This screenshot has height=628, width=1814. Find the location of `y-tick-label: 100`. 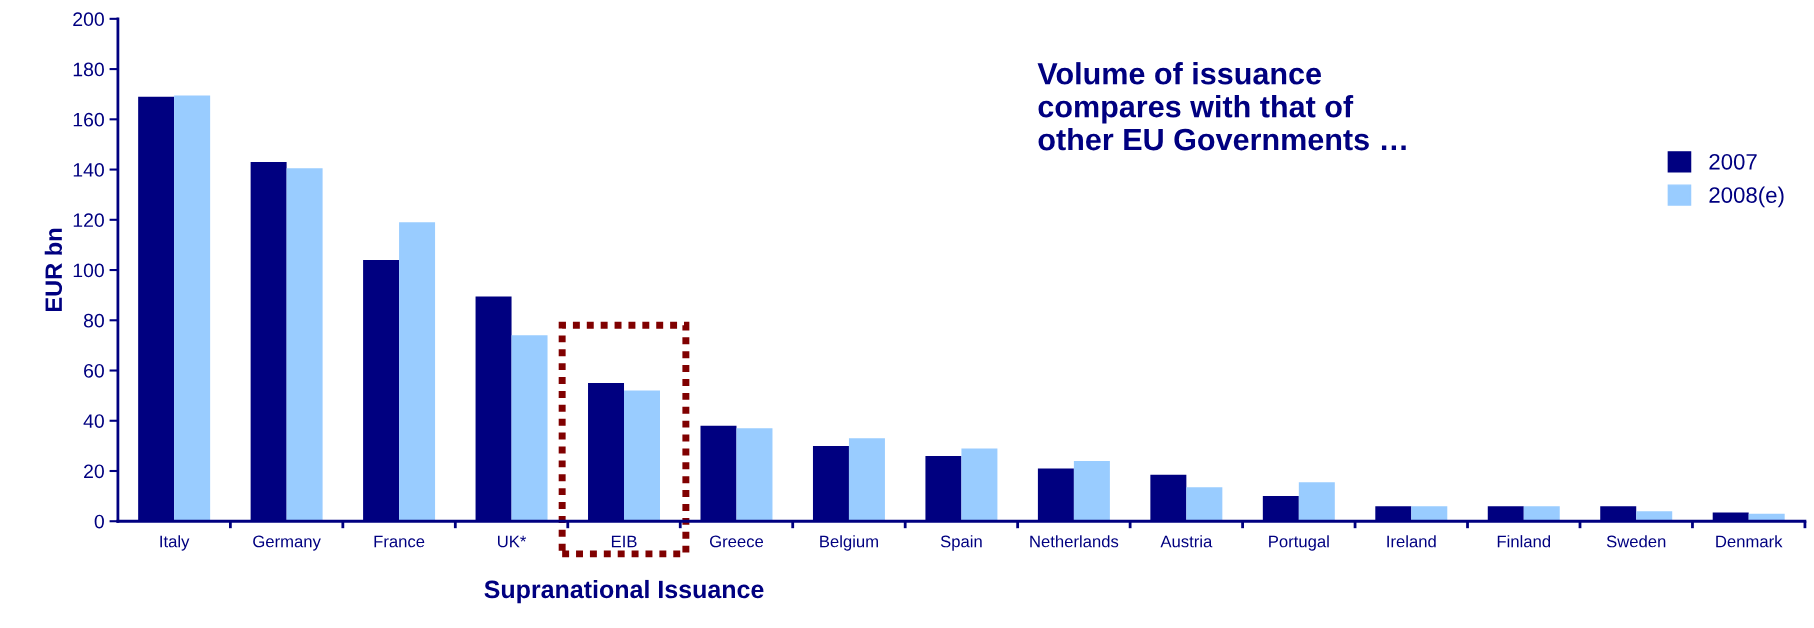

y-tick-label: 100 is located at coordinates (88, 270).